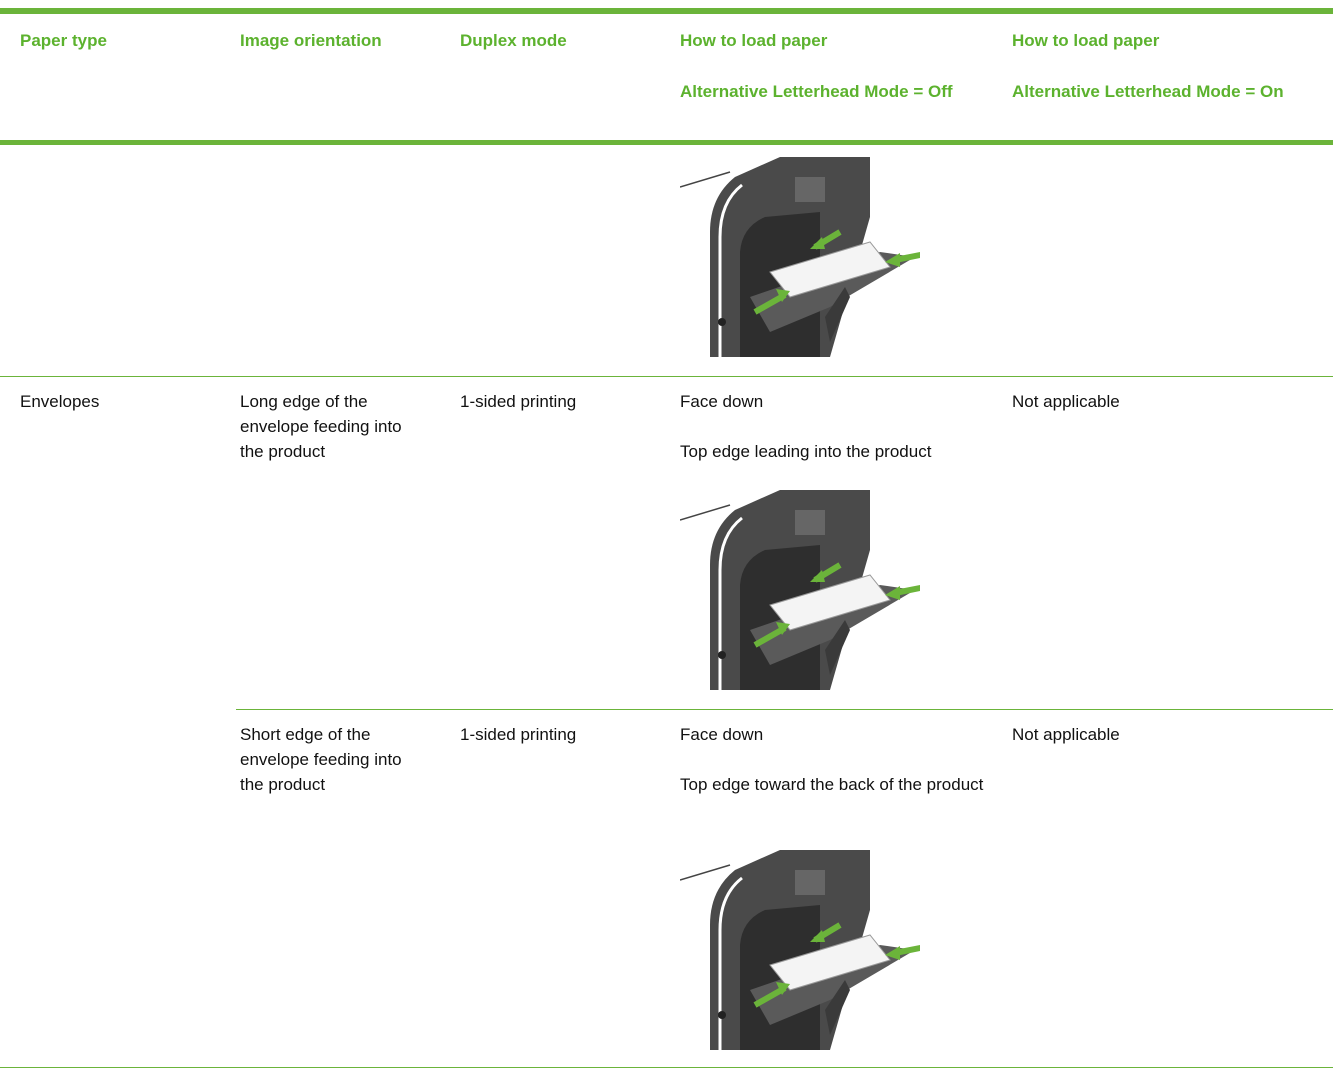 This screenshot has height=1069, width=1333. What do you see at coordinates (666, 142) in the screenshot?
I see `header-rule` at bounding box center [666, 142].